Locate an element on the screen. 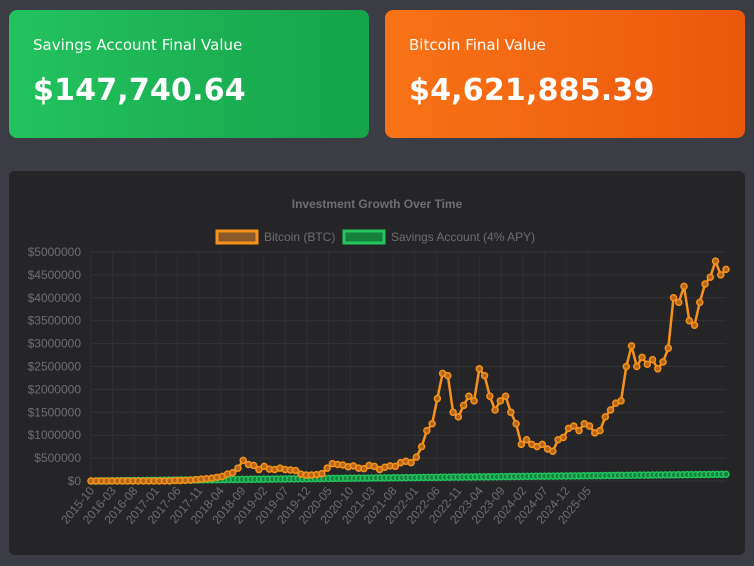 The width and height of the screenshot is (754, 566). bitcoin-card-value: $4,621,885.39 is located at coordinates (532, 90).